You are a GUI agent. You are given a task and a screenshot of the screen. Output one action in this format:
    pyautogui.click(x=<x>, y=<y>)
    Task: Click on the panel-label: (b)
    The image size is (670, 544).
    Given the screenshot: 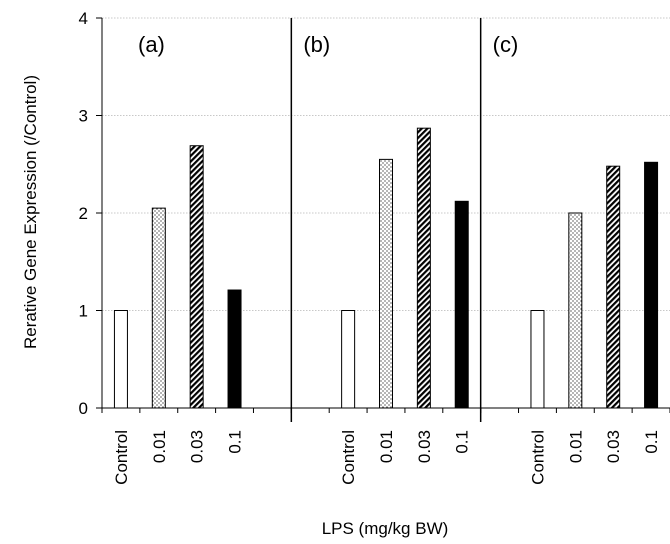 What is the action you would take?
    pyautogui.click(x=316, y=44)
    